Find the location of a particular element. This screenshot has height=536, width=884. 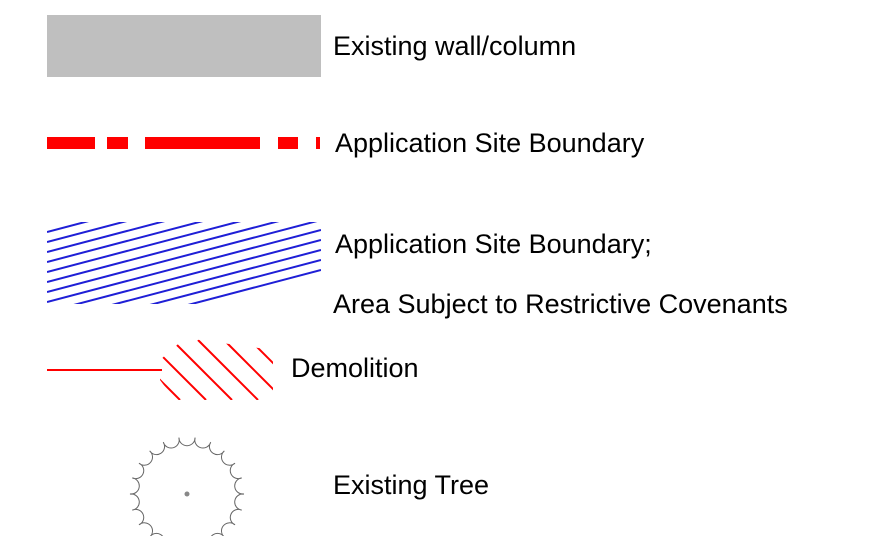

covenant-hatch is located at coordinates (184, 263).